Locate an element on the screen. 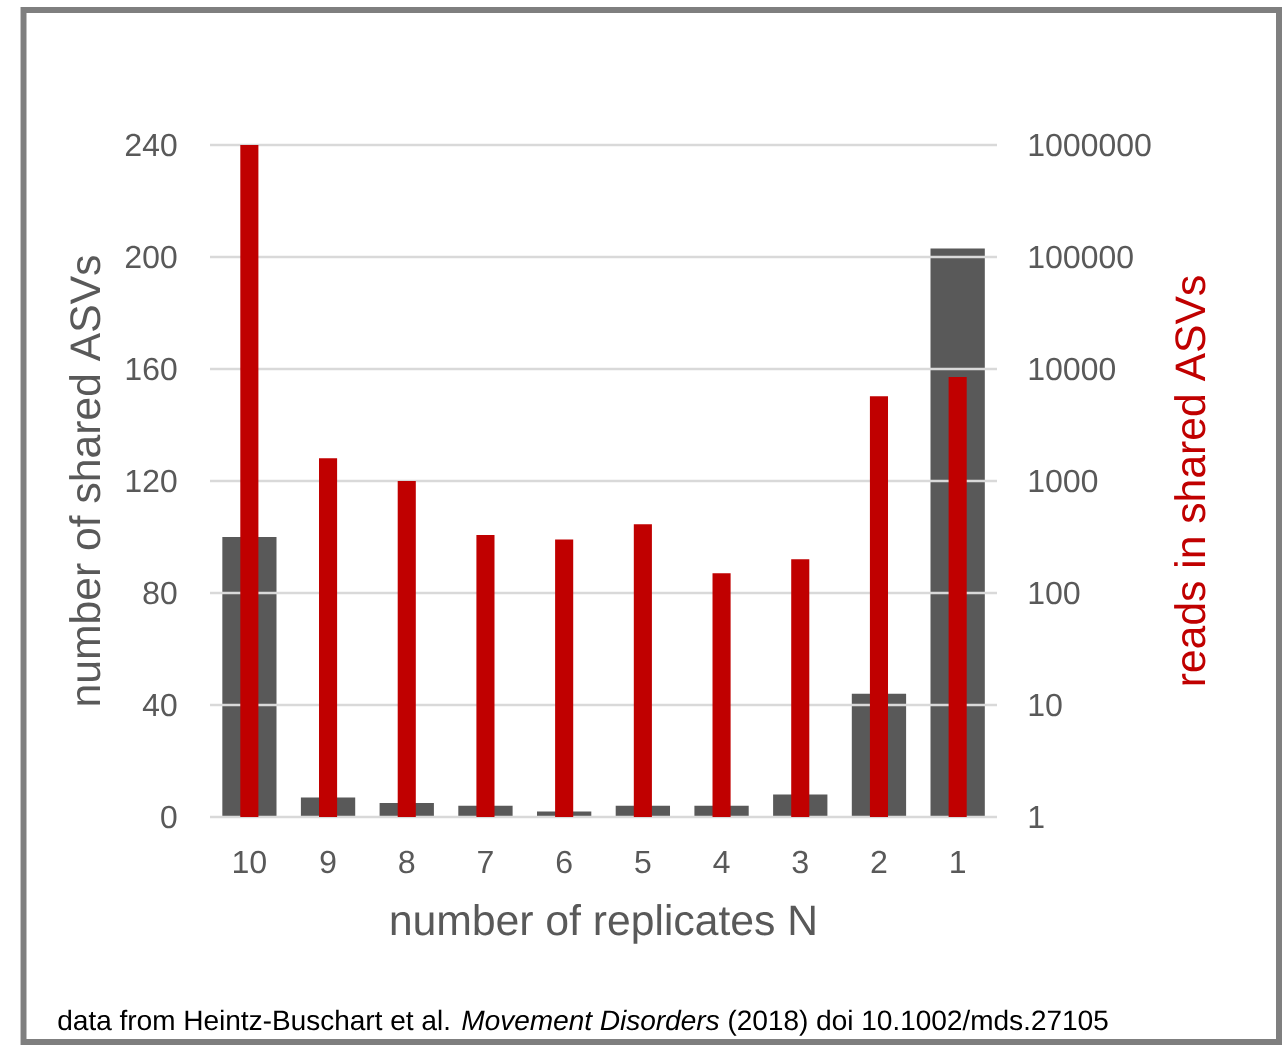 The width and height of the screenshot is (1283, 1045). y2-tick-label: 1000 is located at coordinates (1063, 481).